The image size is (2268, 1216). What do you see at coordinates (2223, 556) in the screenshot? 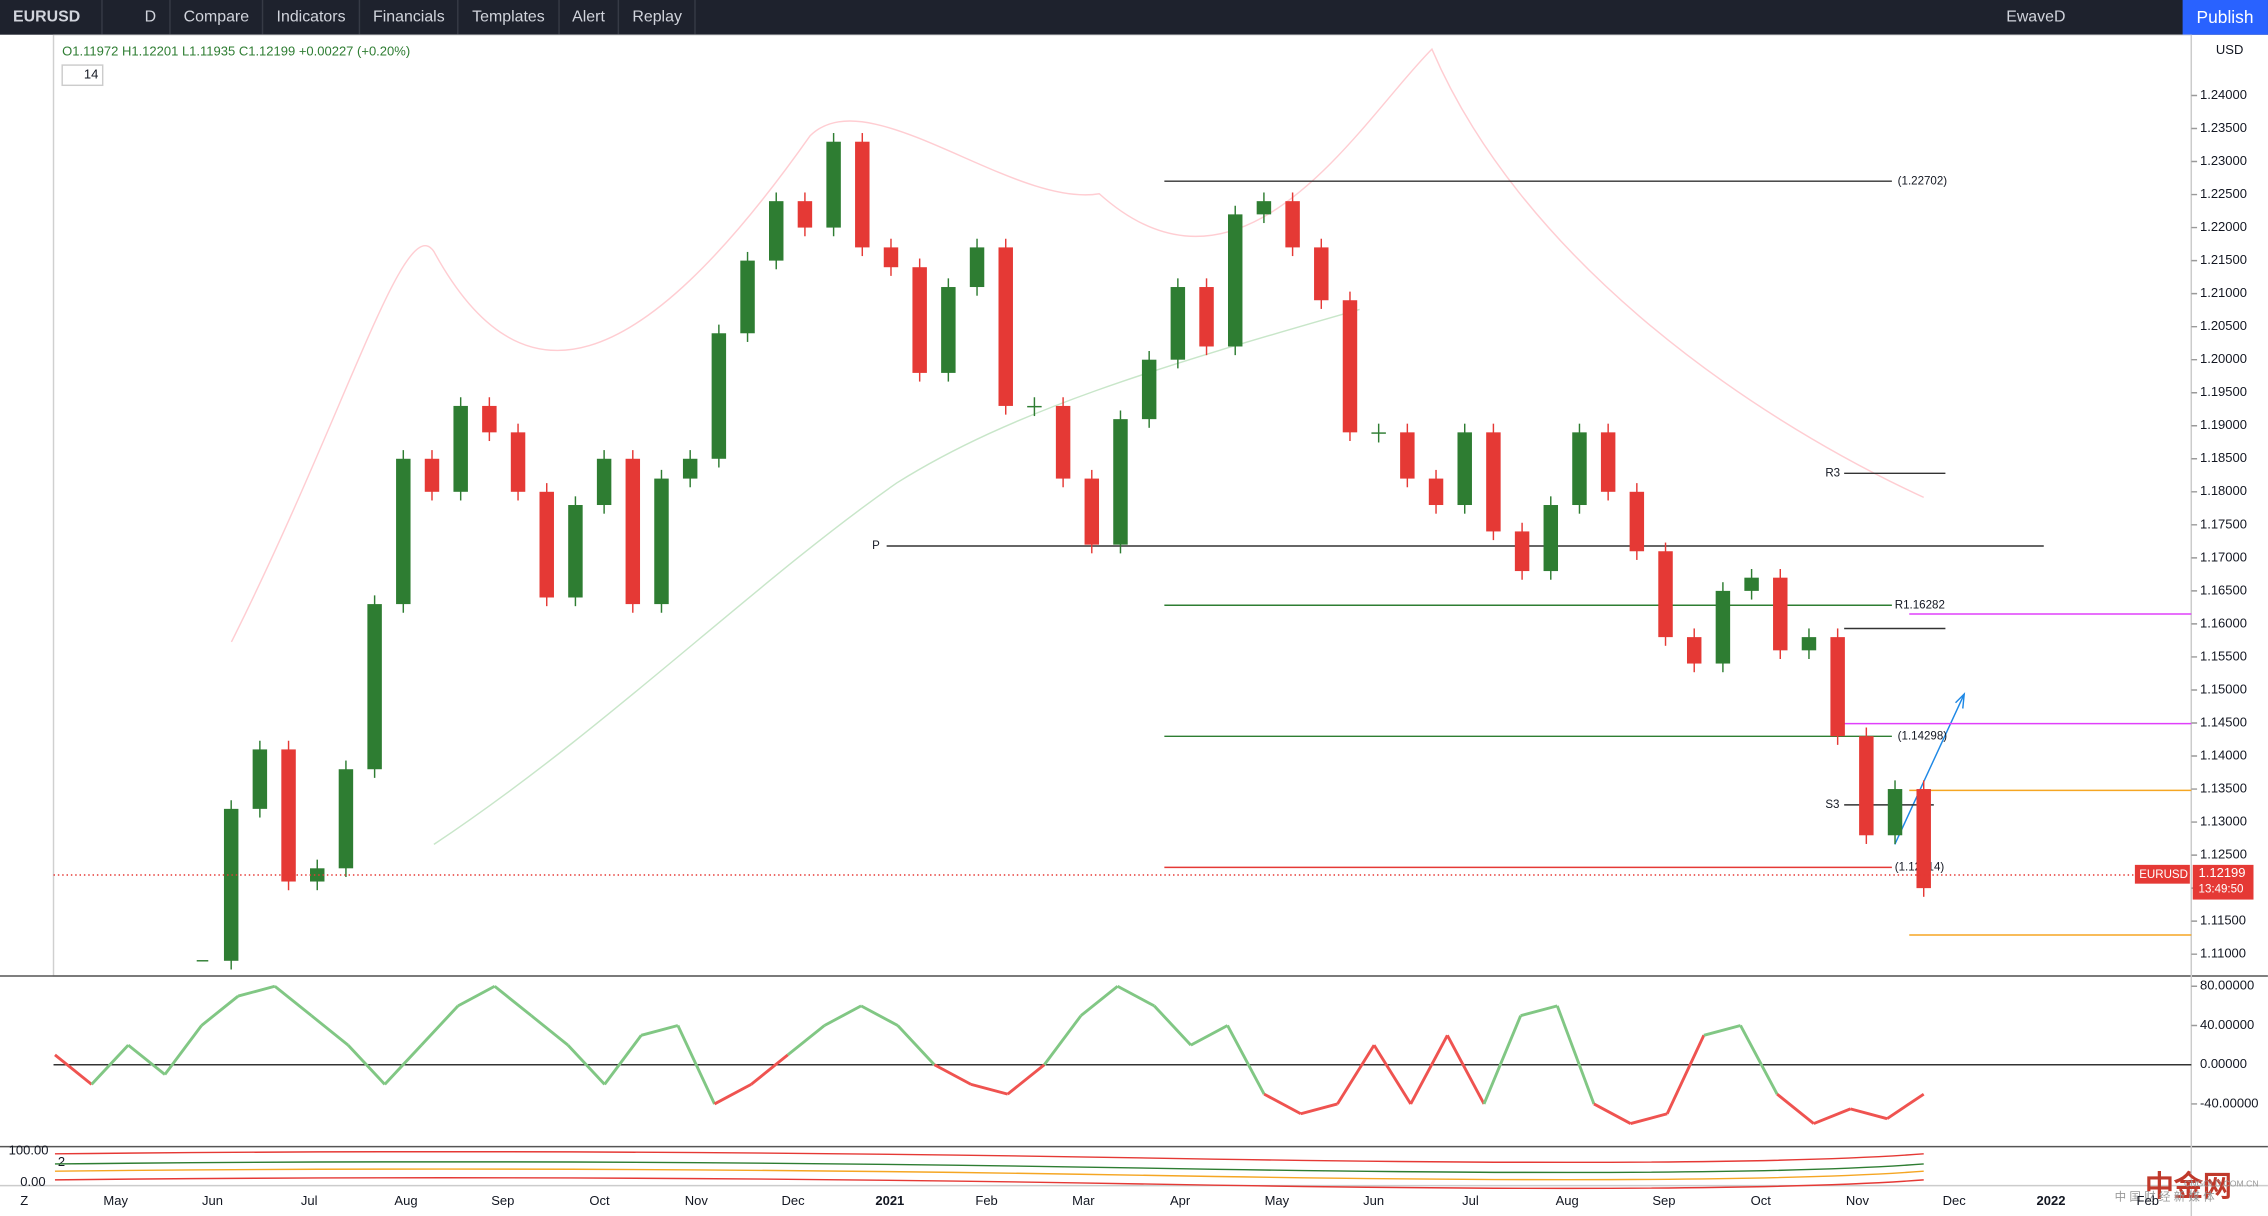
I see `price-label: 1.17000` at bounding box center [2223, 556].